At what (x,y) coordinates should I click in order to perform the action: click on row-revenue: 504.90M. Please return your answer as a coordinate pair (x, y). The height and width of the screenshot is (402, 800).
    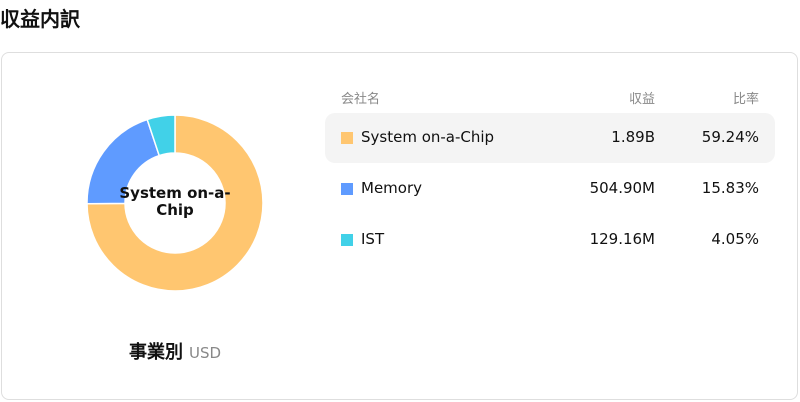
    Looking at the image, I should click on (622, 188).